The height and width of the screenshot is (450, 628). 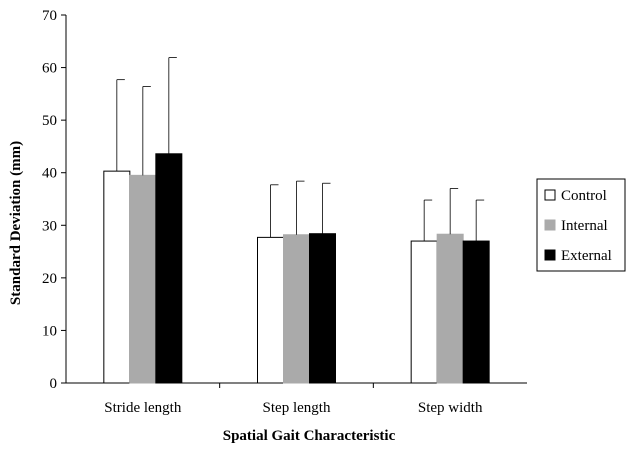 What do you see at coordinates (296, 399) in the screenshot?
I see `x-axis: Stride length Step length Step width` at bounding box center [296, 399].